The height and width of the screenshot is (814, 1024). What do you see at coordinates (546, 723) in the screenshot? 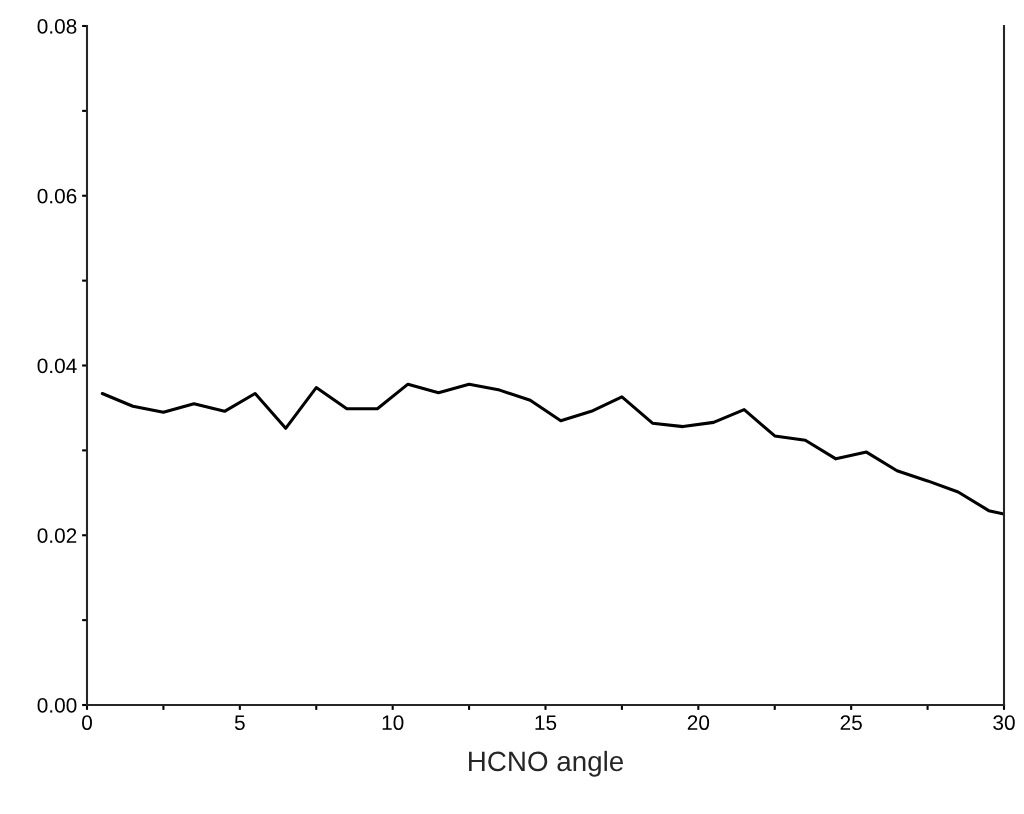
I see `x-tick-label: 15` at bounding box center [546, 723].